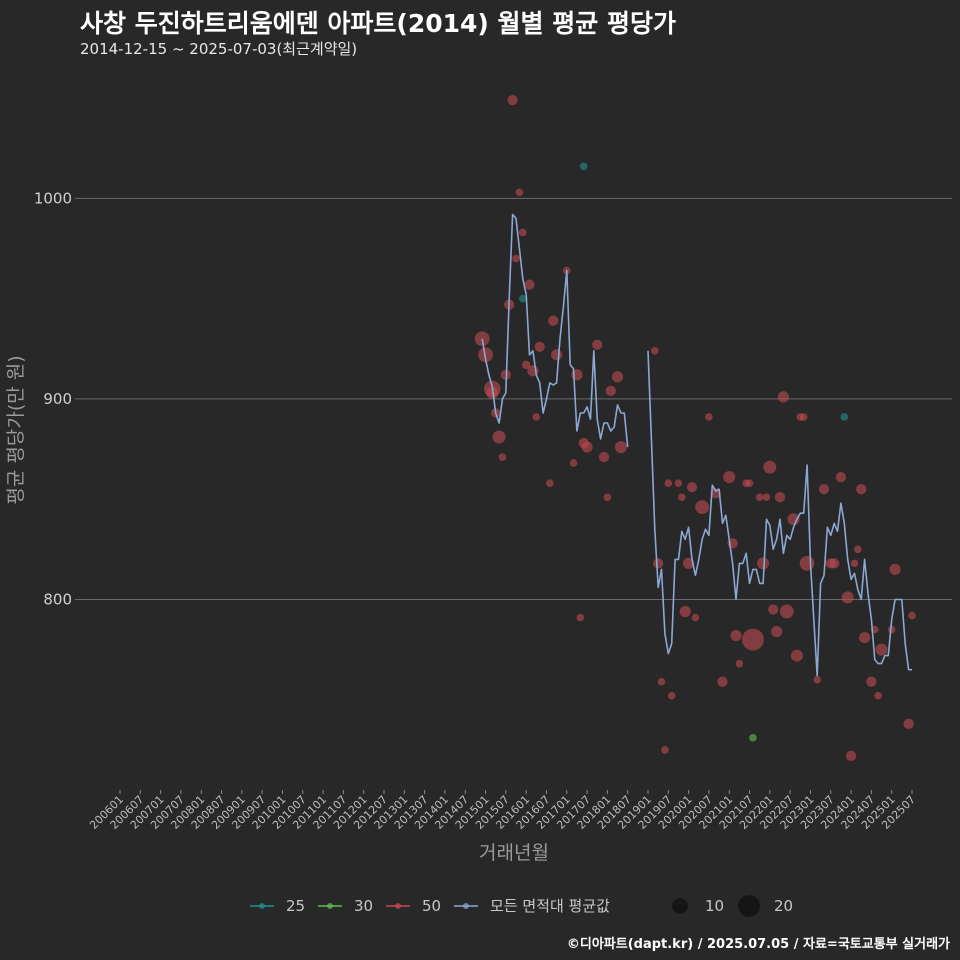 Image resolution: width=960 pixels, height=960 pixels. Describe the element at coordinates (16, 429) in the screenshot. I see `y-axis-title: 평균 평당가(만 원)` at that location.